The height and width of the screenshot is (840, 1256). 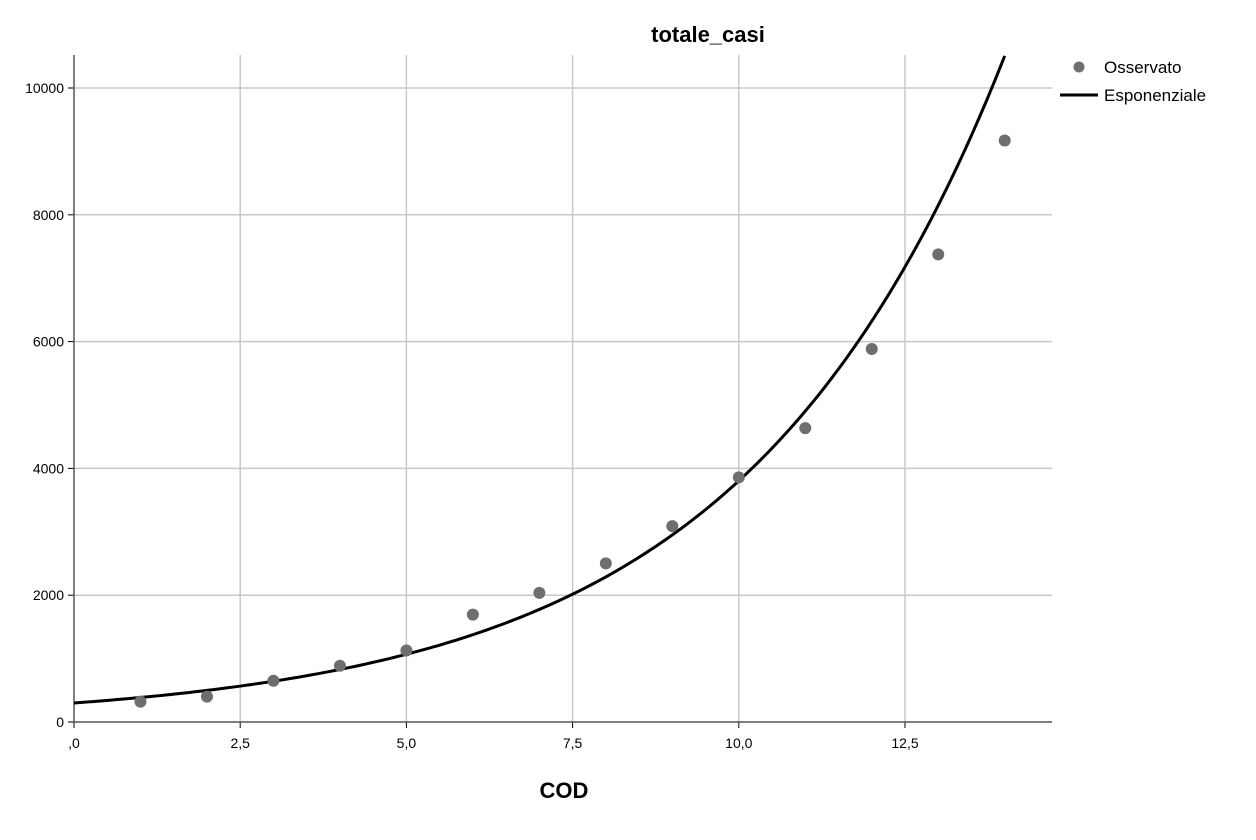 I want to click on y-tick-label: 6000, so click(x=48, y=342).